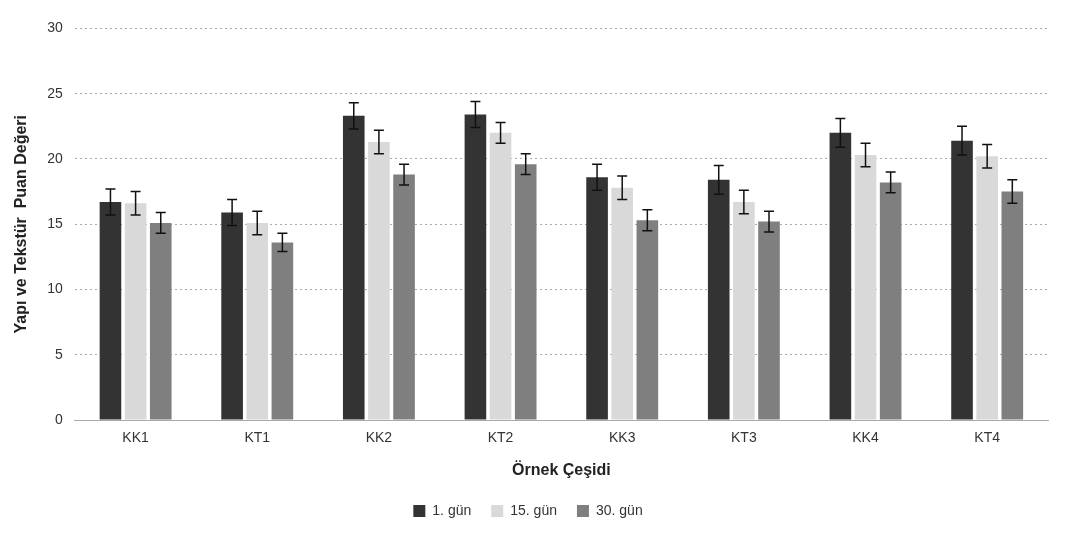 This screenshot has height=540, width=1083. Describe the element at coordinates (533, 509) in the screenshot. I see `legend-label: 15. gün` at that location.